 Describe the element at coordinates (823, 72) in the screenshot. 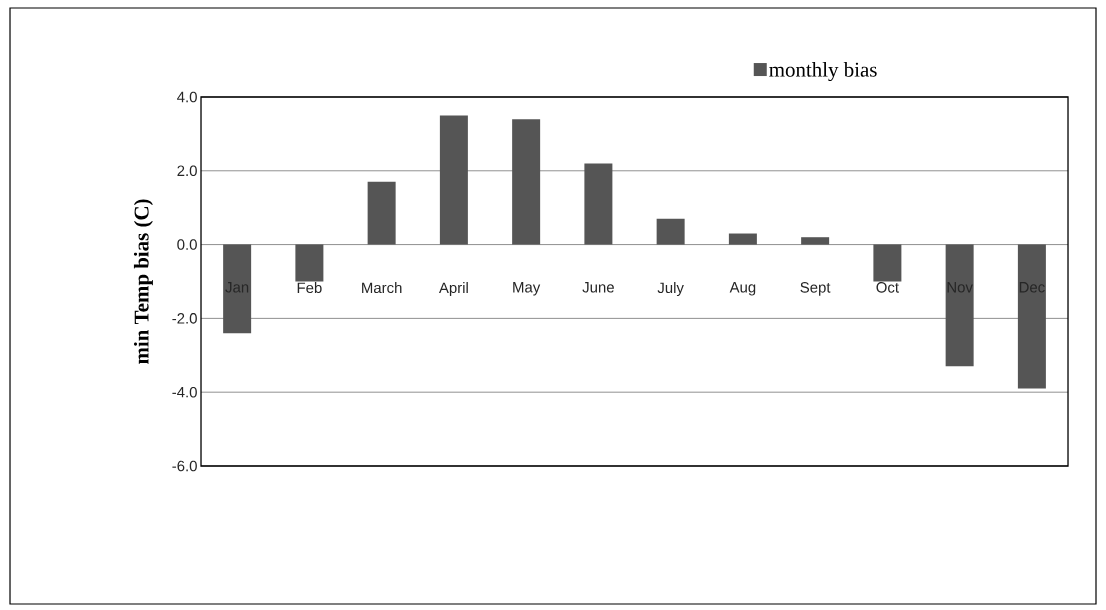

I see `legend-label: monthly bias` at that location.